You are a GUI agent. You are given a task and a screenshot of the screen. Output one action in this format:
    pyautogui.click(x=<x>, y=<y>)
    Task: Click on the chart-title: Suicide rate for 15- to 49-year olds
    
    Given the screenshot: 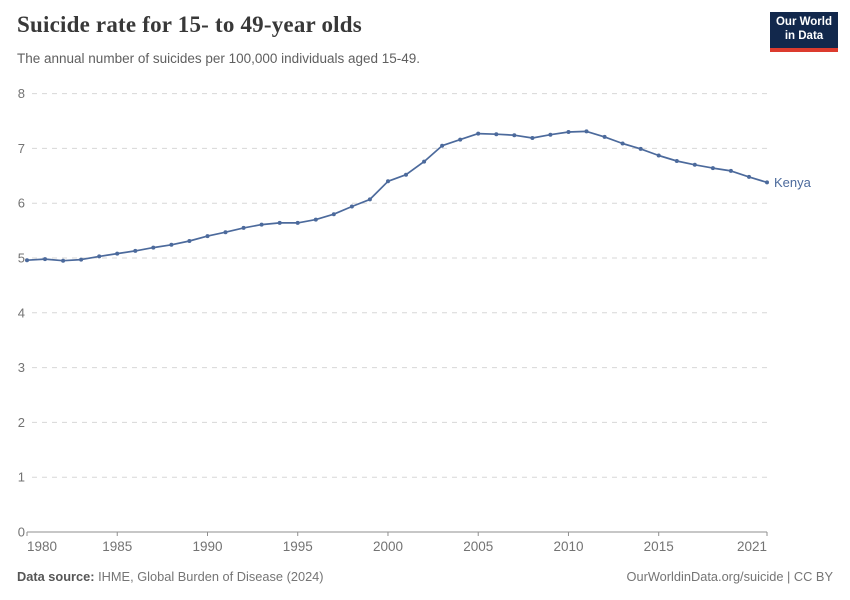 What is the action you would take?
    pyautogui.click(x=189, y=24)
    